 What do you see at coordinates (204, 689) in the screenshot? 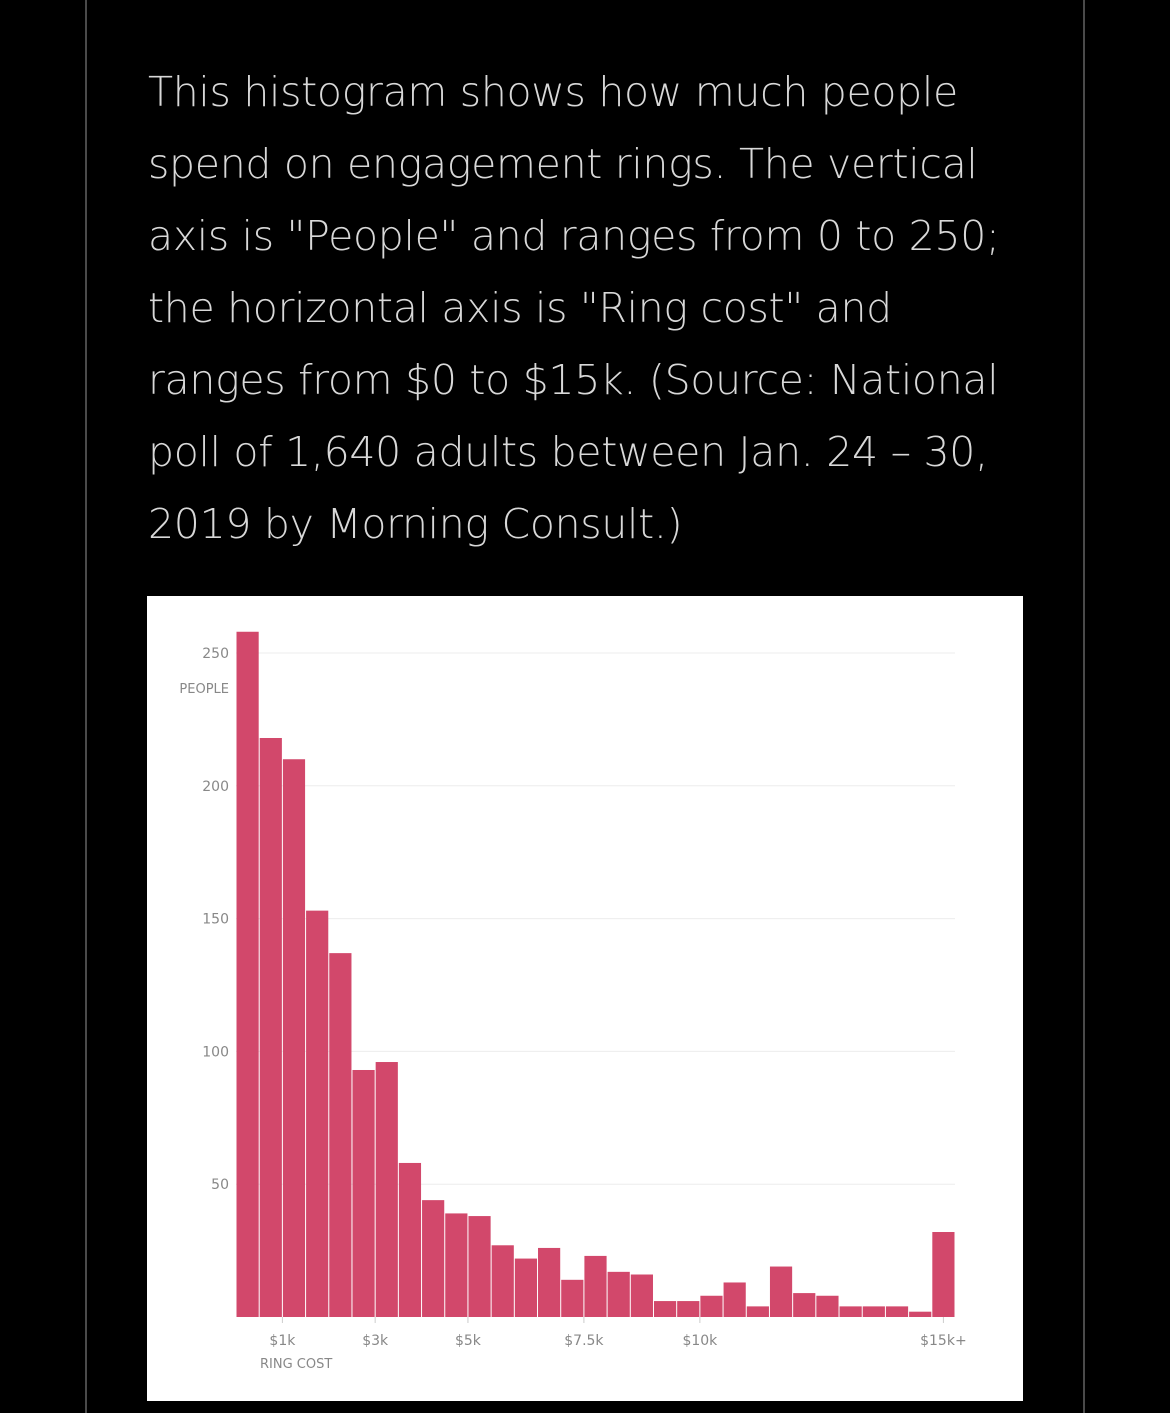
I see `y-axis-title: PEOPLE` at bounding box center [204, 689].